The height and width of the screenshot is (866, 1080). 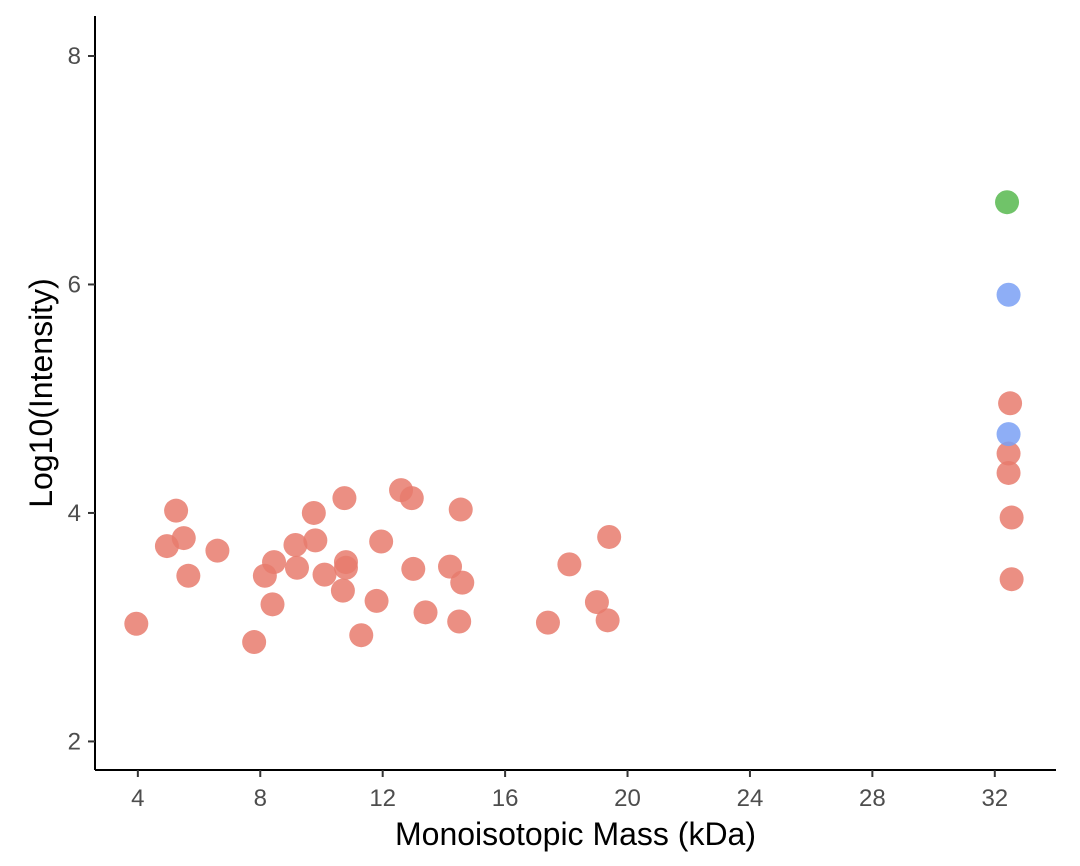 I want to click on y-tick-label: 2, so click(x=74, y=741).